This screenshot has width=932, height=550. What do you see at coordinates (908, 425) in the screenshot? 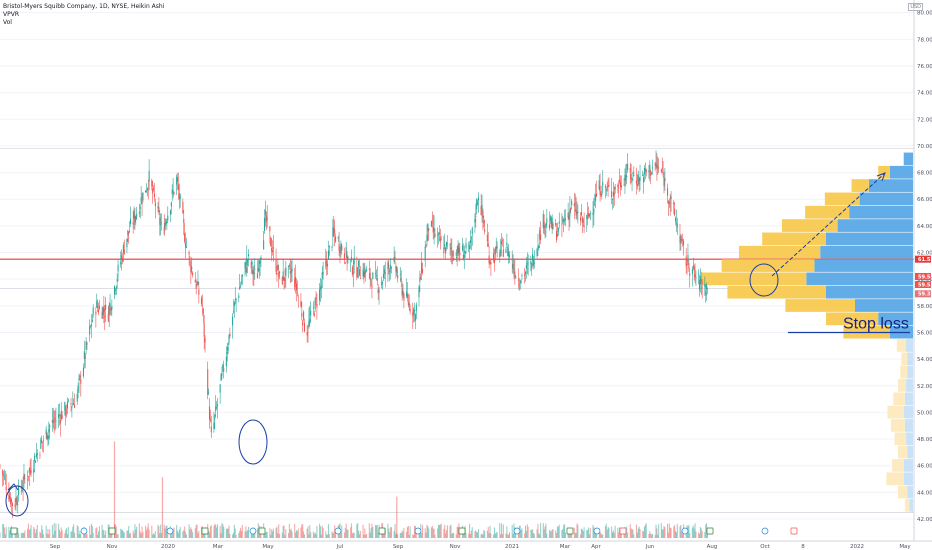
I see `volume-profile-down-bar` at bounding box center [908, 425].